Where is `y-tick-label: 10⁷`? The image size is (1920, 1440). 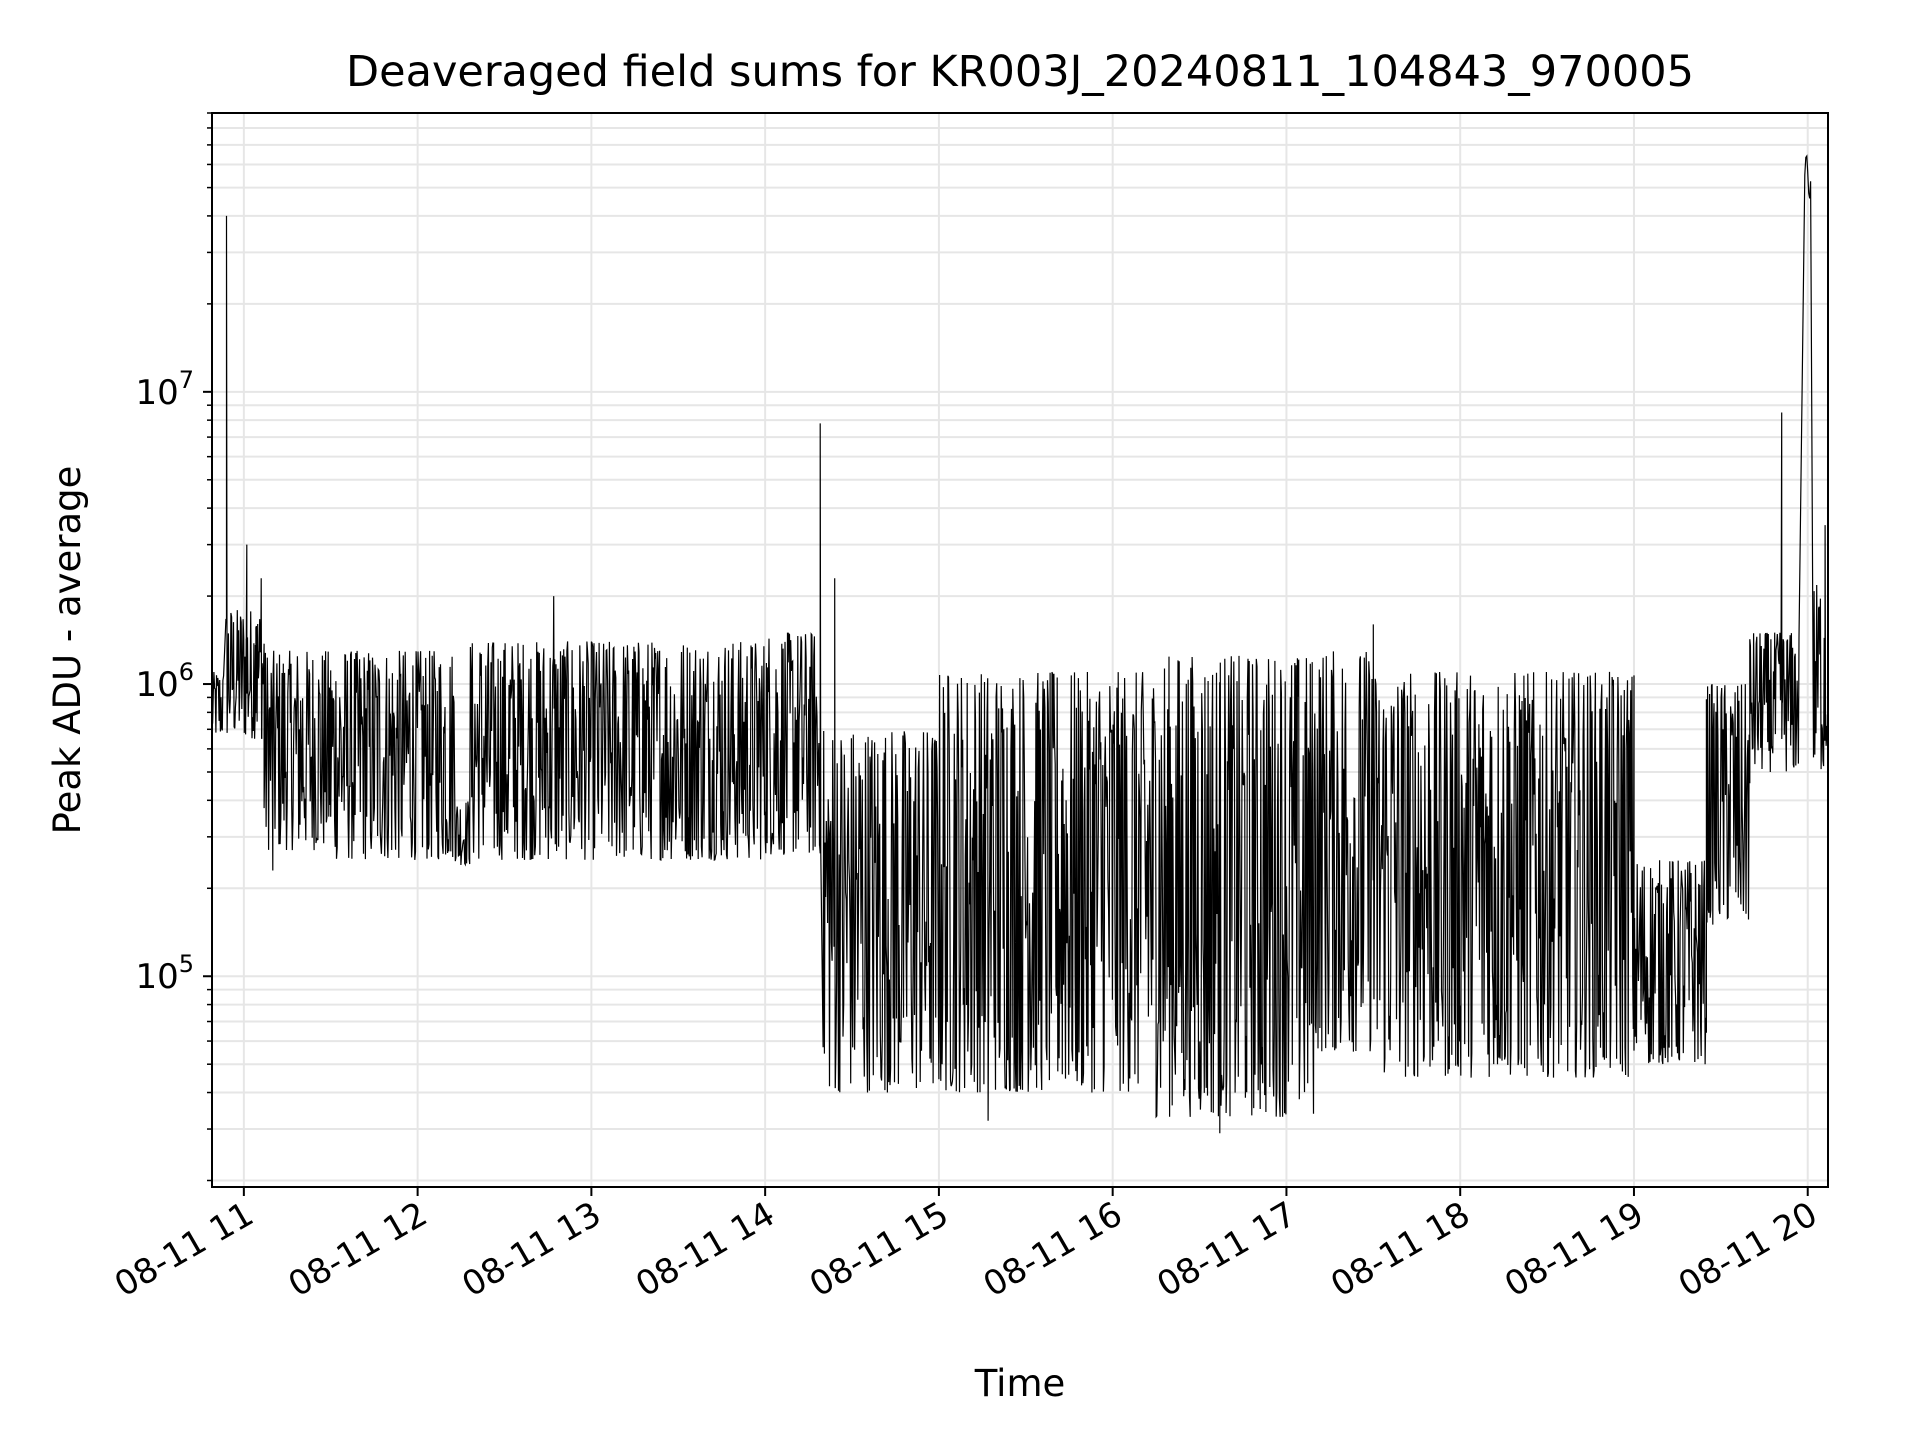
y-tick-label: 10⁷ is located at coordinates (164, 389).